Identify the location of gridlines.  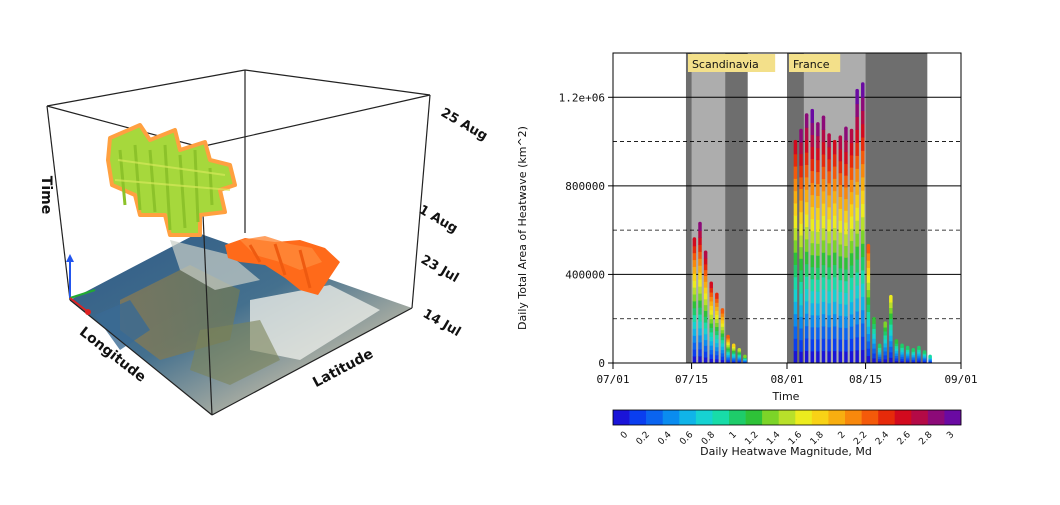
(787, 208).